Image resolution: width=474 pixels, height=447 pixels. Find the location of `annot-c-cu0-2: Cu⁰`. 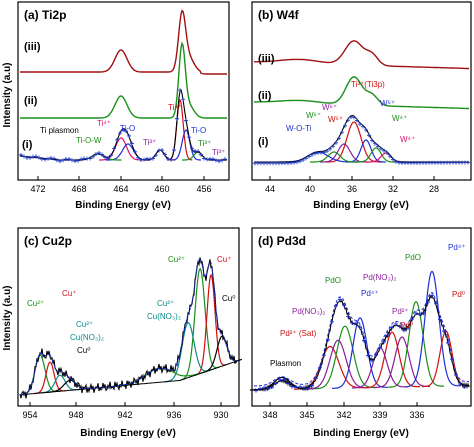

annot-c-cu0-2: Cu⁰ is located at coordinates (228, 298).